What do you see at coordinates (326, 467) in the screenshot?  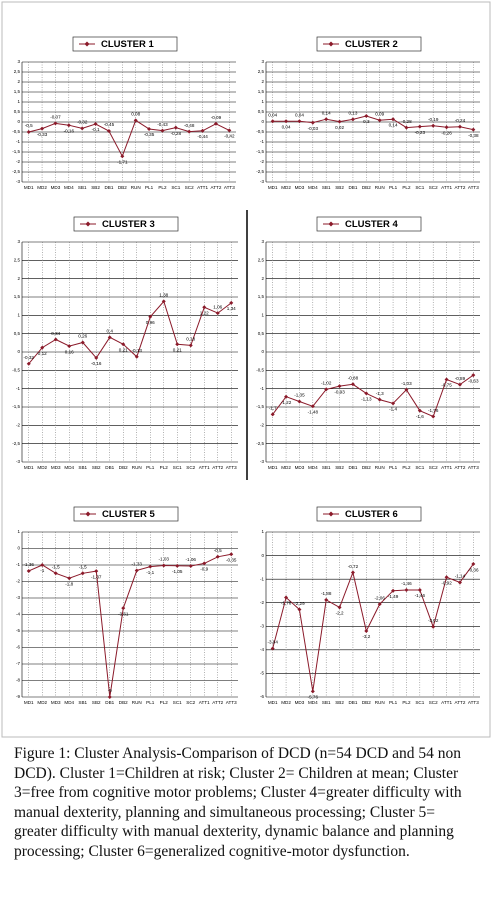 I see `x-tick-label: SB1` at bounding box center [326, 467].